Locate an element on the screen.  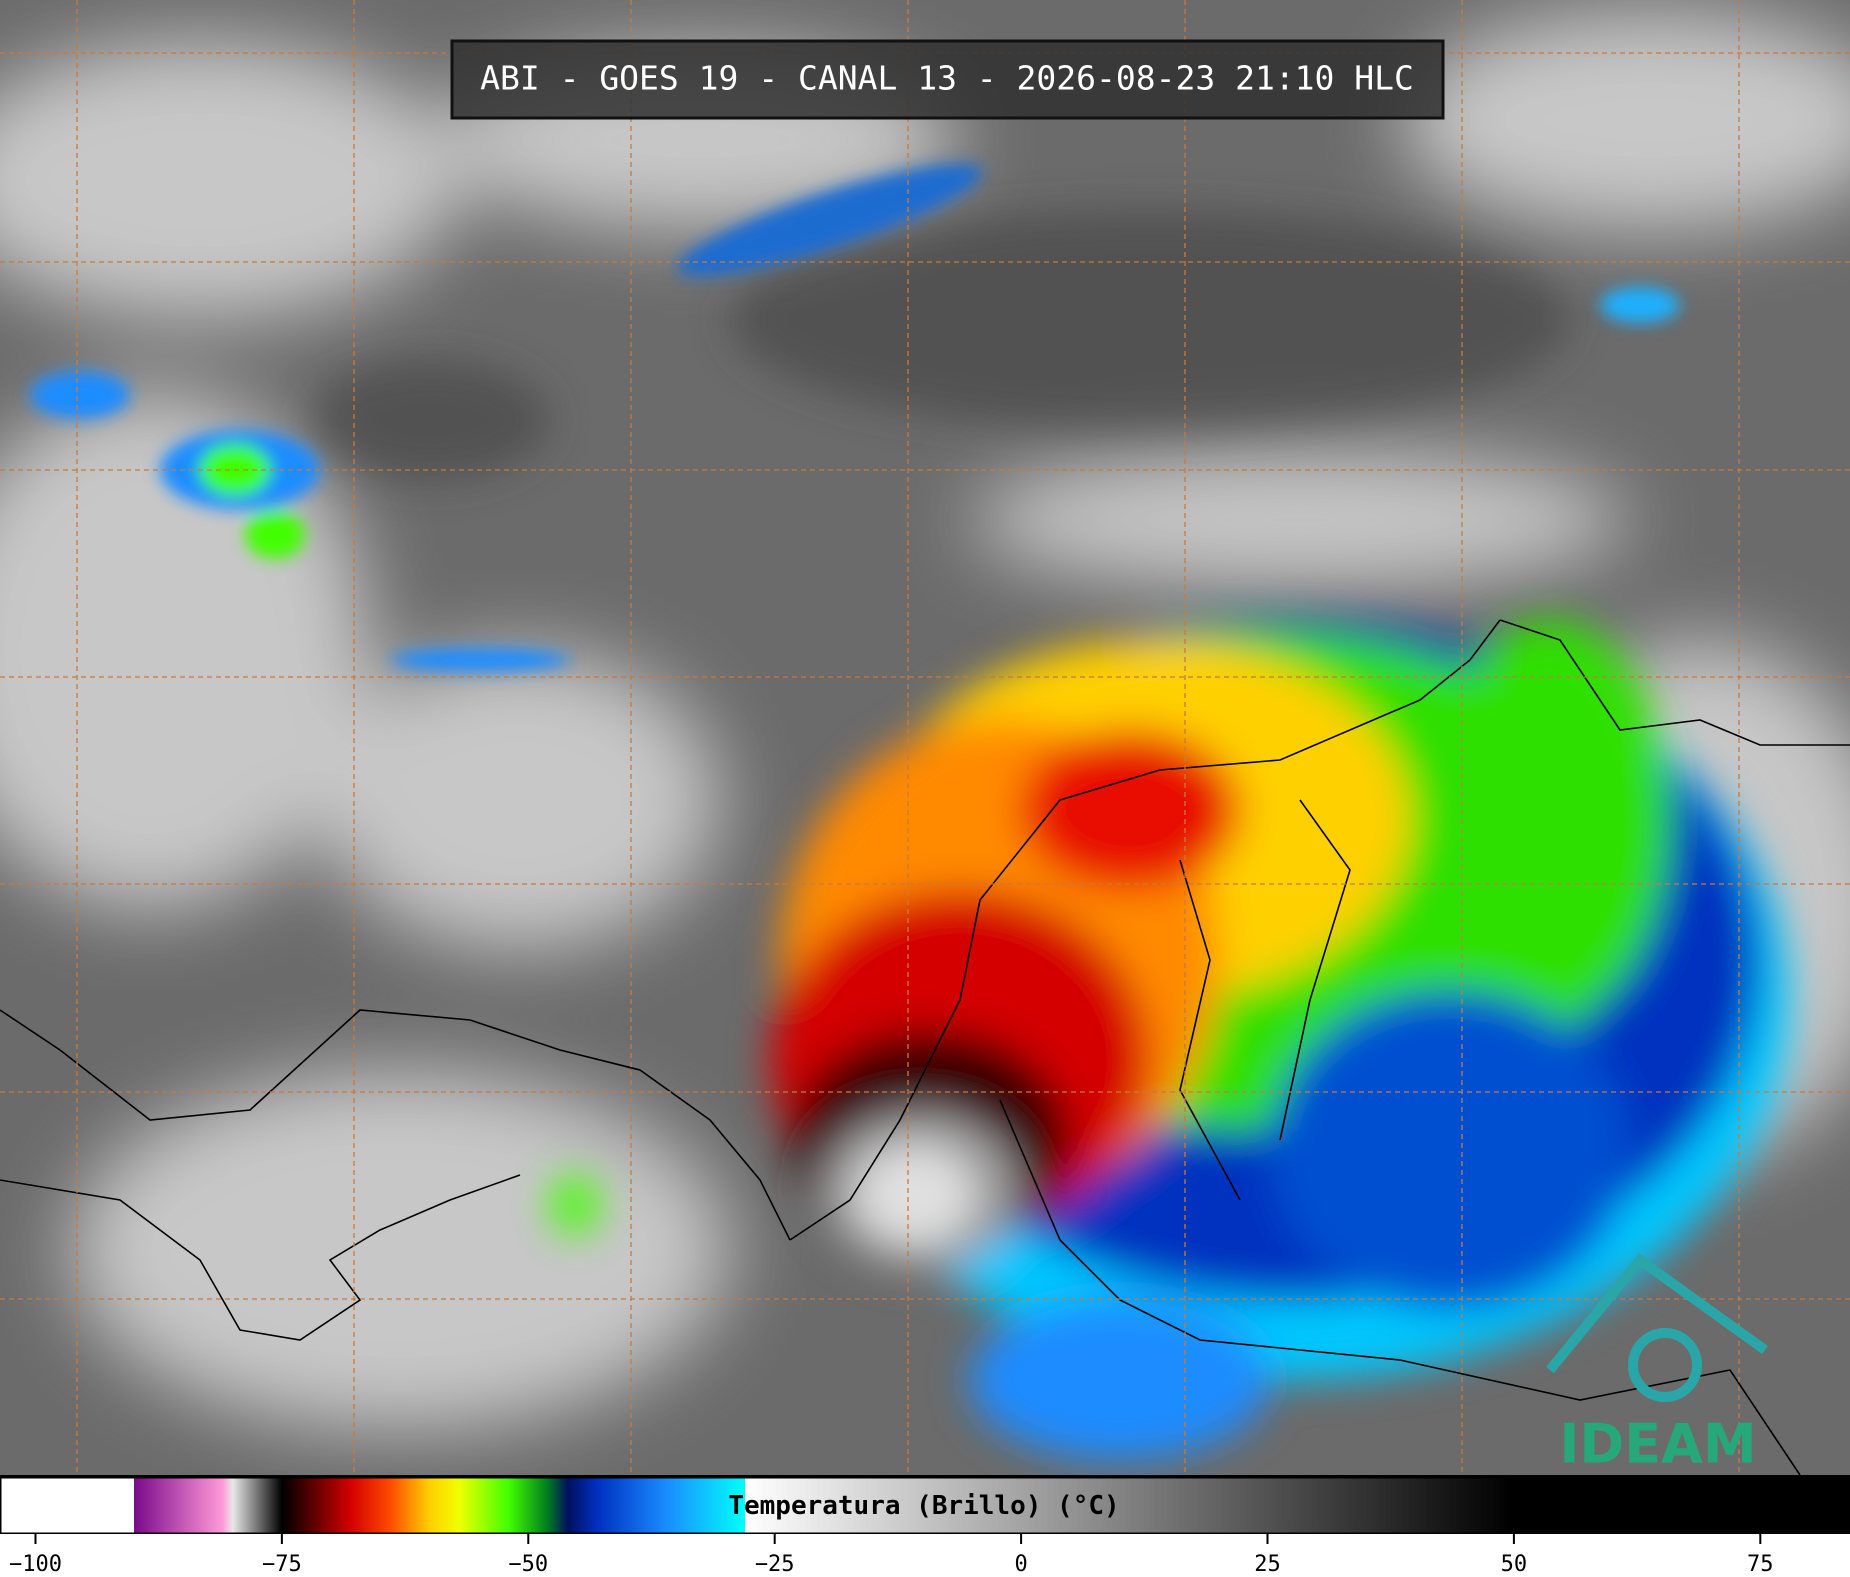
tick-label: 50 is located at coordinates (1514, 1564).